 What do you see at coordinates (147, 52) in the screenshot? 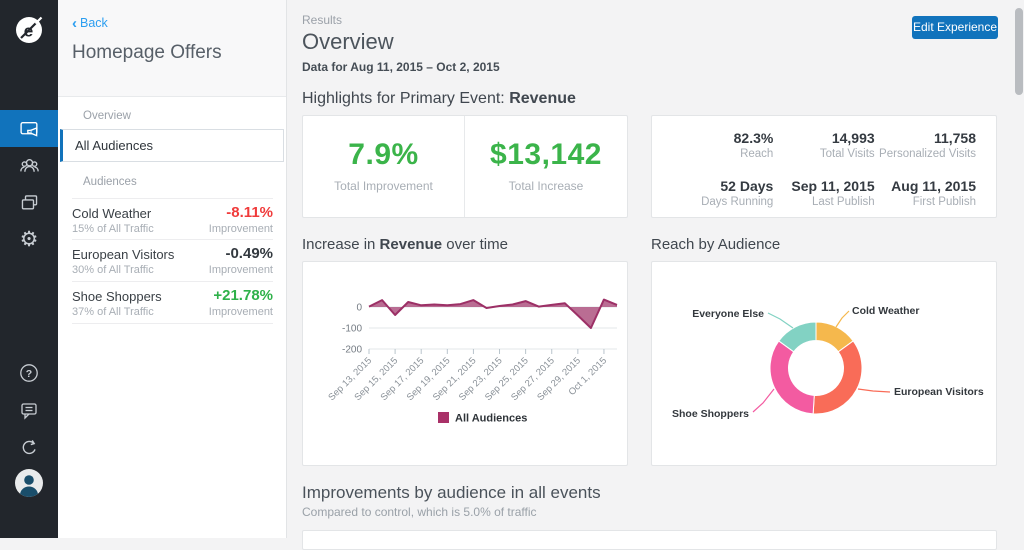
I see `experience-title: Homepage Offers` at bounding box center [147, 52].